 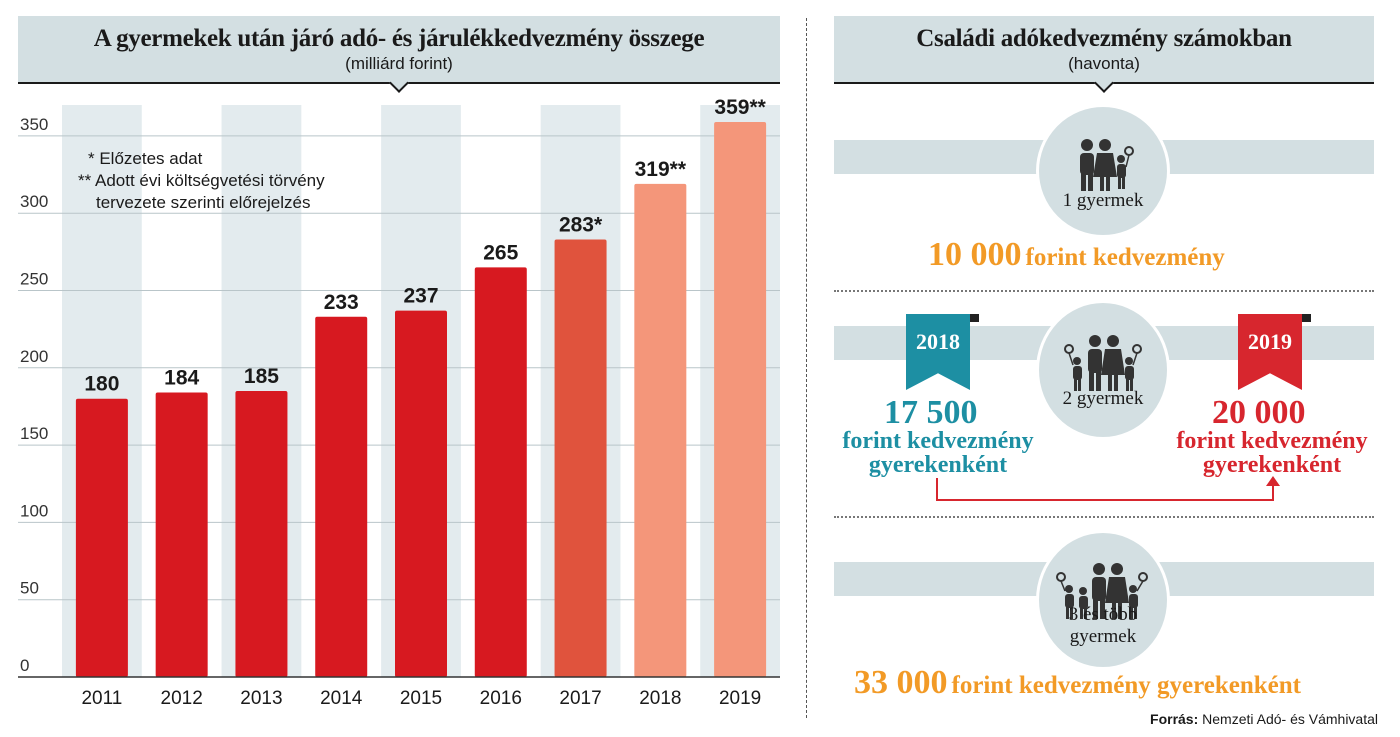 What do you see at coordinates (420, 296) in the screenshot?
I see `bar-value-label: 237` at bounding box center [420, 296].